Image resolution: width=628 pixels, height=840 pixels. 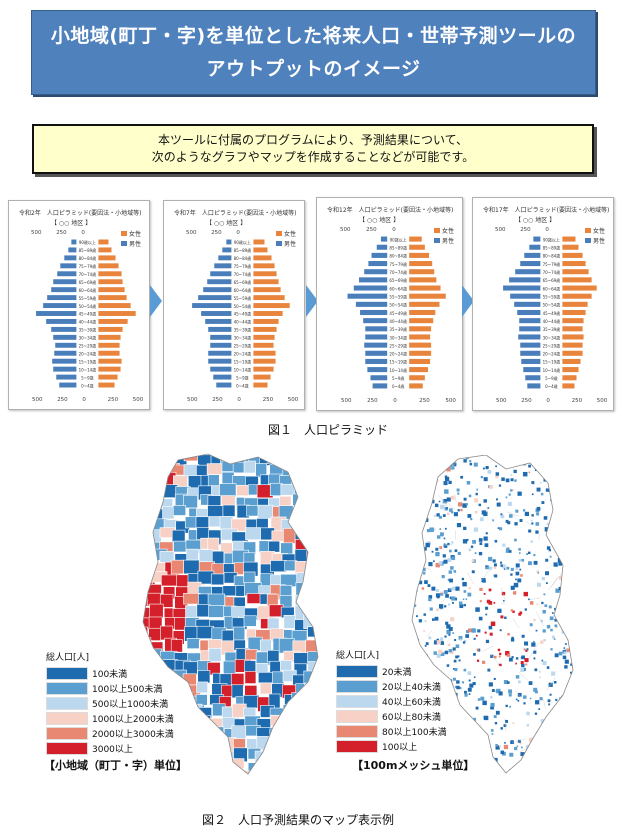 What do you see at coordinates (411, 718) in the screenshot?
I see `legend-label: 60以上80未満` at bounding box center [411, 718].